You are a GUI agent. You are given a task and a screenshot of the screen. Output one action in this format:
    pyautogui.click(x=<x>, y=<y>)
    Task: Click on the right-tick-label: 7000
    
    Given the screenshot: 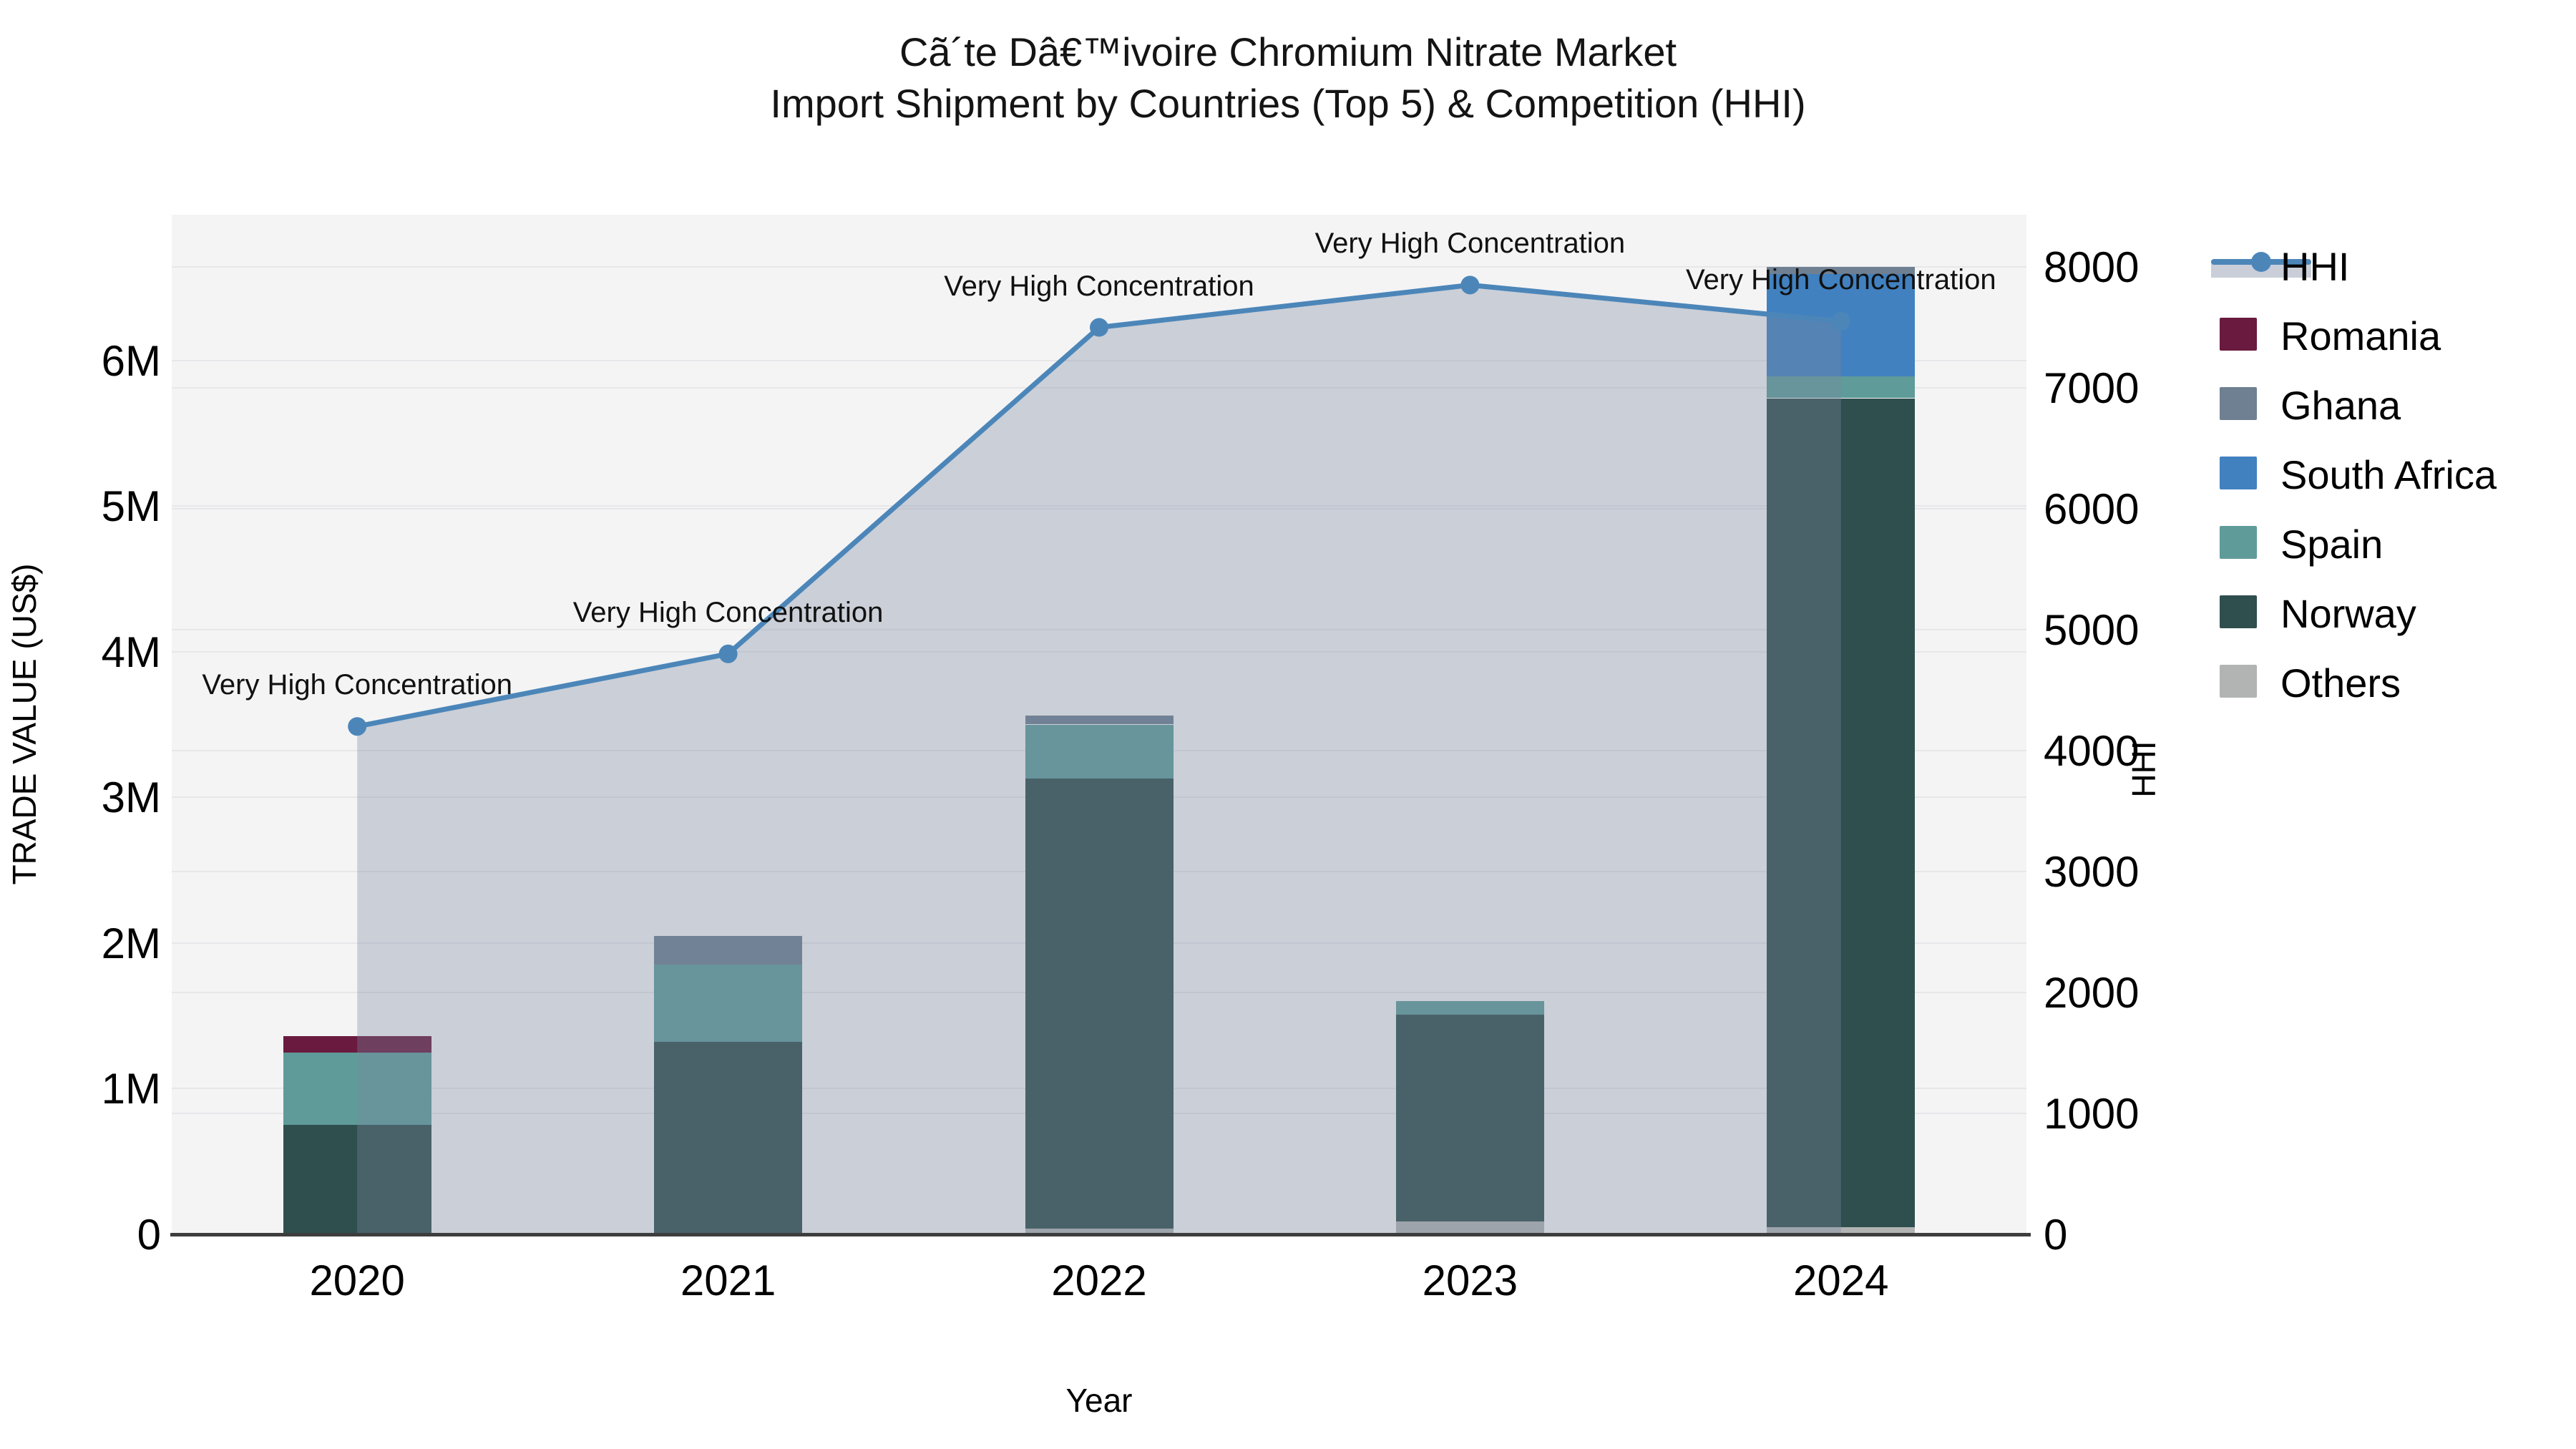 What is the action you would take?
    pyautogui.click(x=2092, y=388)
    